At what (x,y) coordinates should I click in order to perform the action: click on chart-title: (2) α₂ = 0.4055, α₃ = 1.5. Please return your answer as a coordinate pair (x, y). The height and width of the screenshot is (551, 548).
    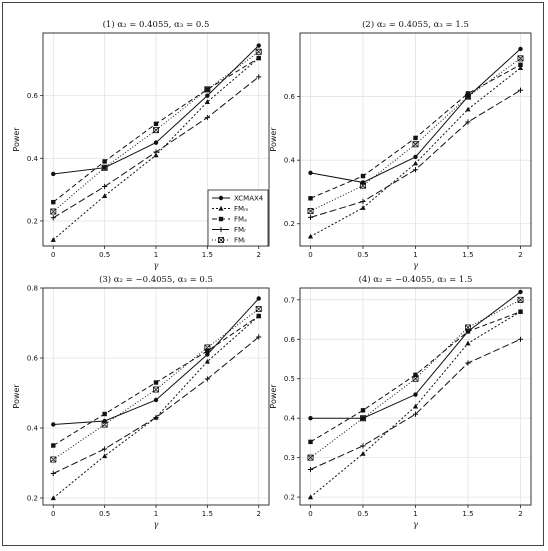
    Looking at the image, I should click on (415, 24).